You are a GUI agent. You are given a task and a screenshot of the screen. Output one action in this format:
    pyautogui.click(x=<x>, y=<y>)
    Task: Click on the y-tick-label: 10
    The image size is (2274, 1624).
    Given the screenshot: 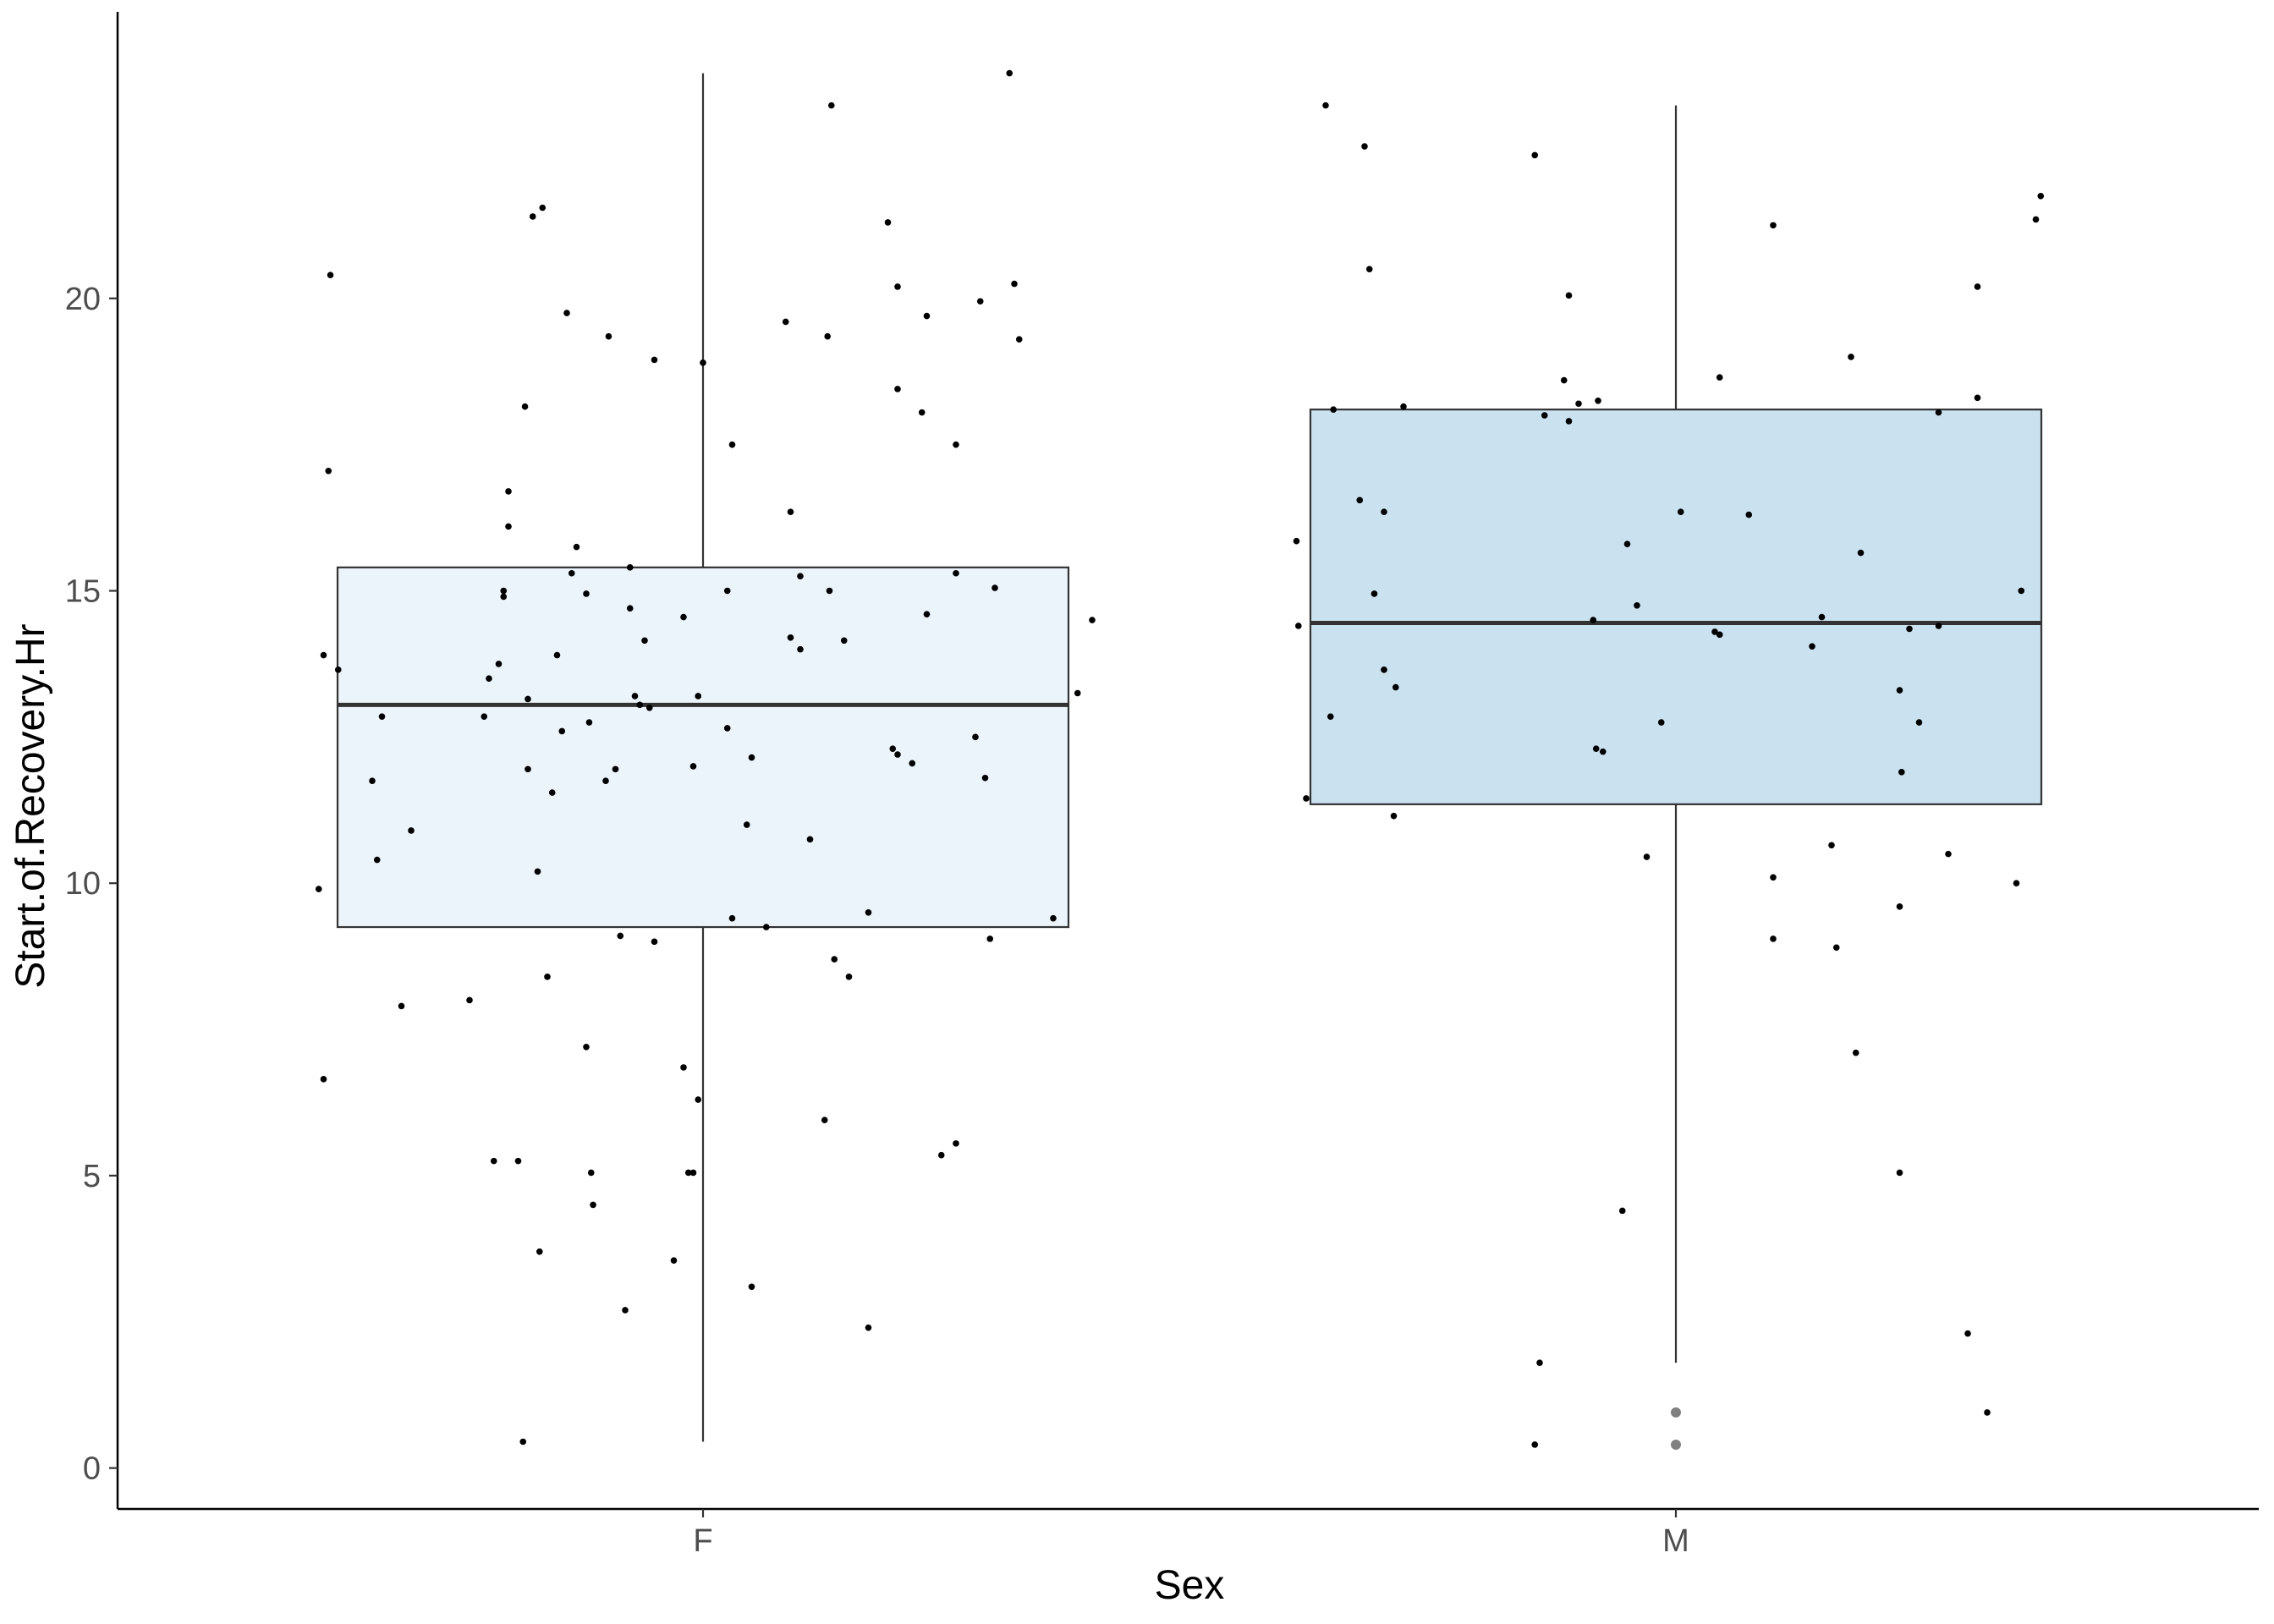 What is the action you would take?
    pyautogui.click(x=83, y=884)
    